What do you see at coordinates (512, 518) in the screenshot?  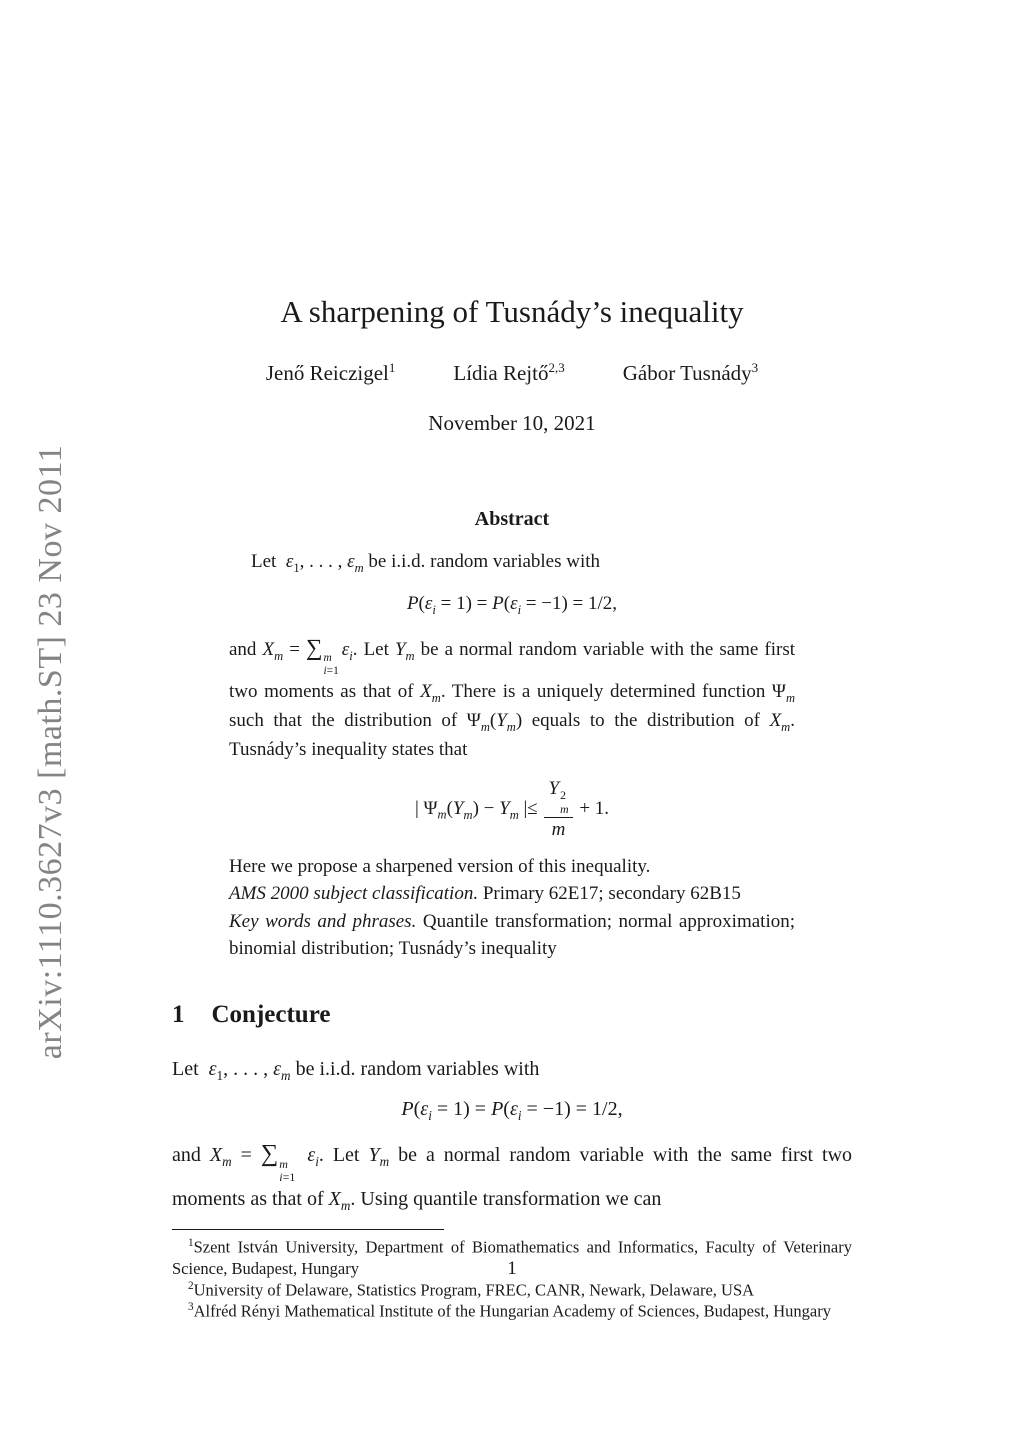 I see `abstract-heading: Abstract` at bounding box center [512, 518].